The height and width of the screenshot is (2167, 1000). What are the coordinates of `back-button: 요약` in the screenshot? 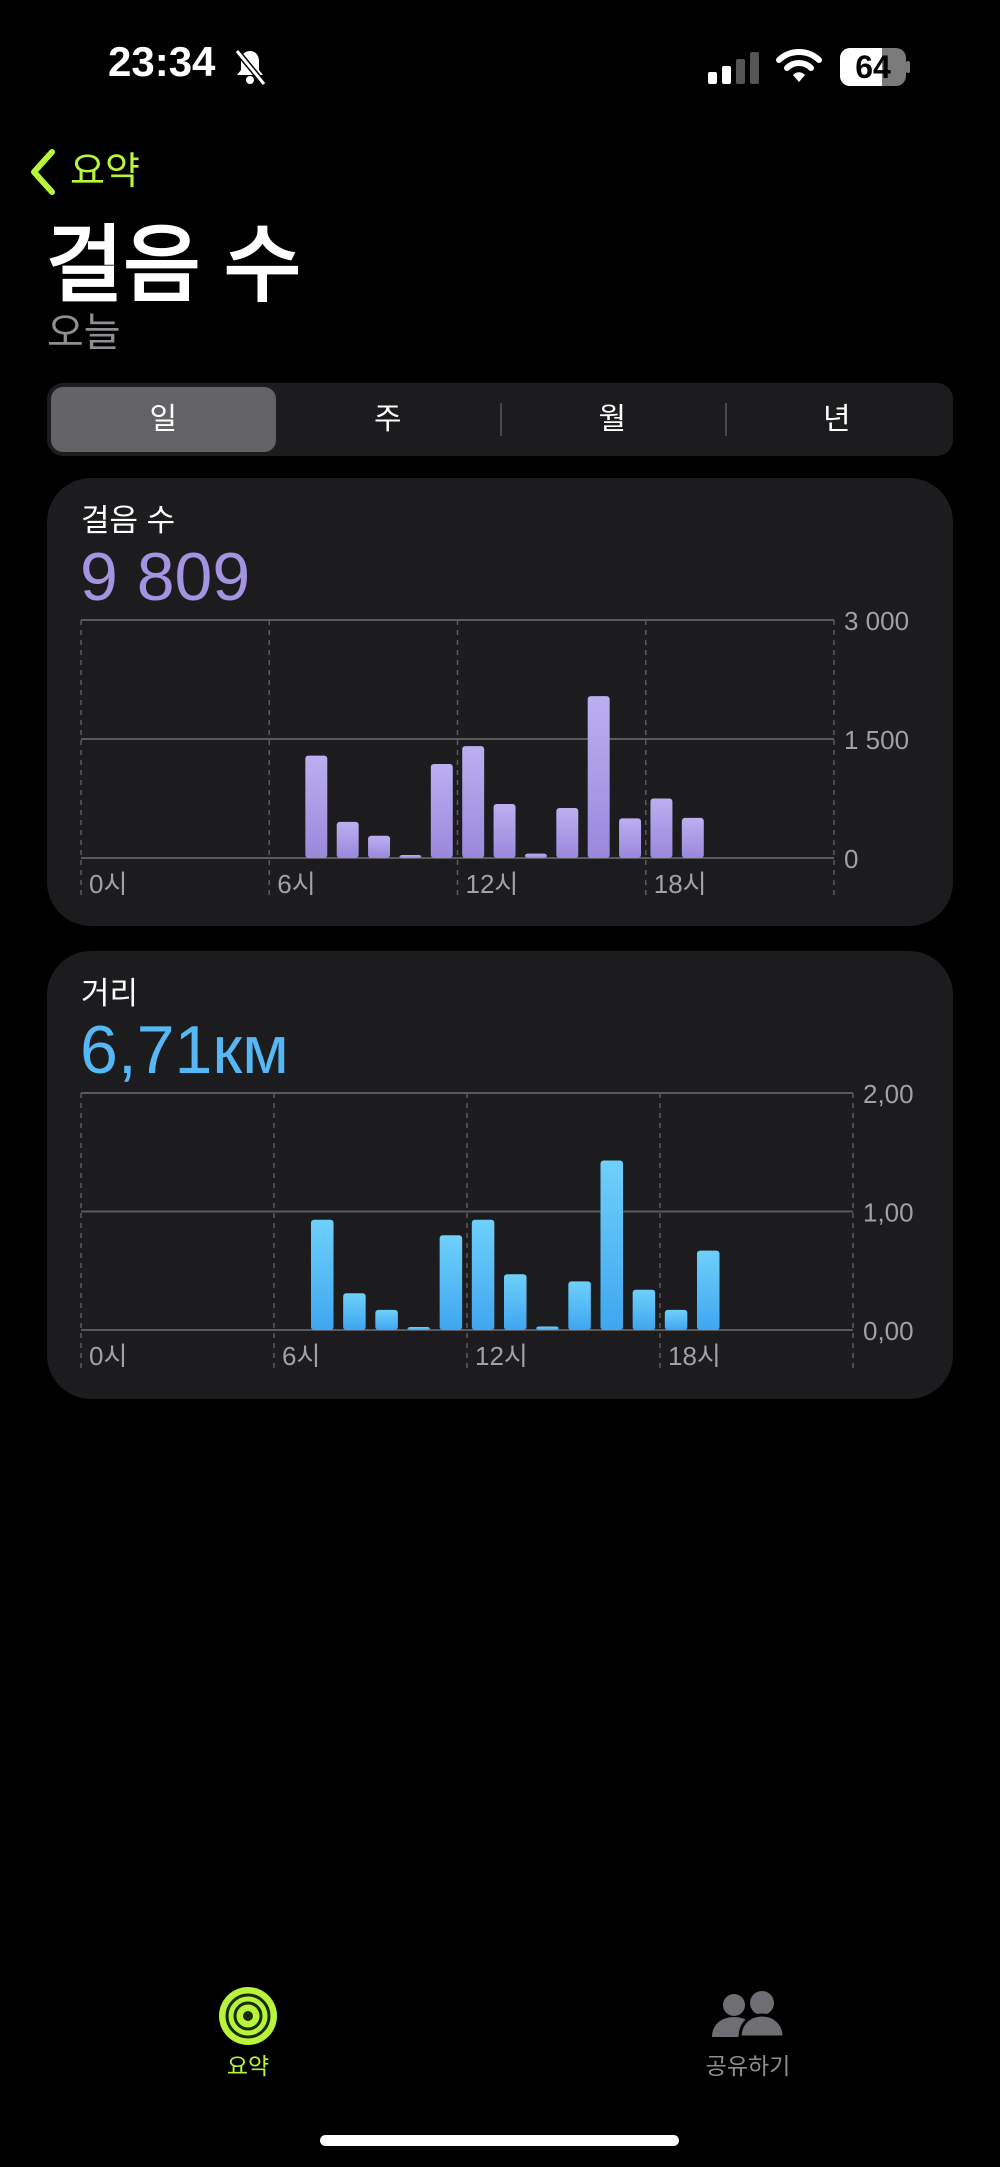 It's located at (84, 172).